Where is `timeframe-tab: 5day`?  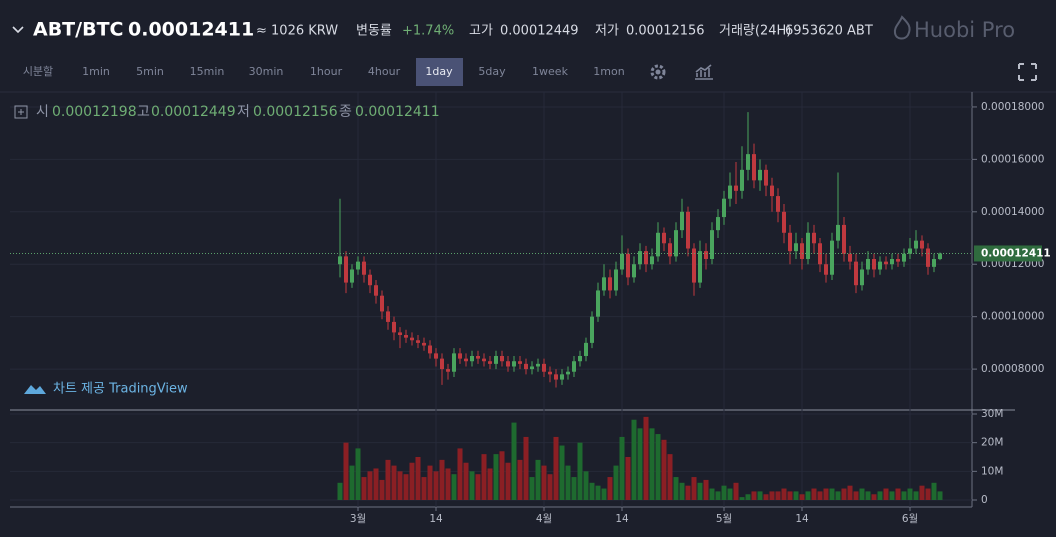 timeframe-tab: 5day is located at coordinates (492, 71).